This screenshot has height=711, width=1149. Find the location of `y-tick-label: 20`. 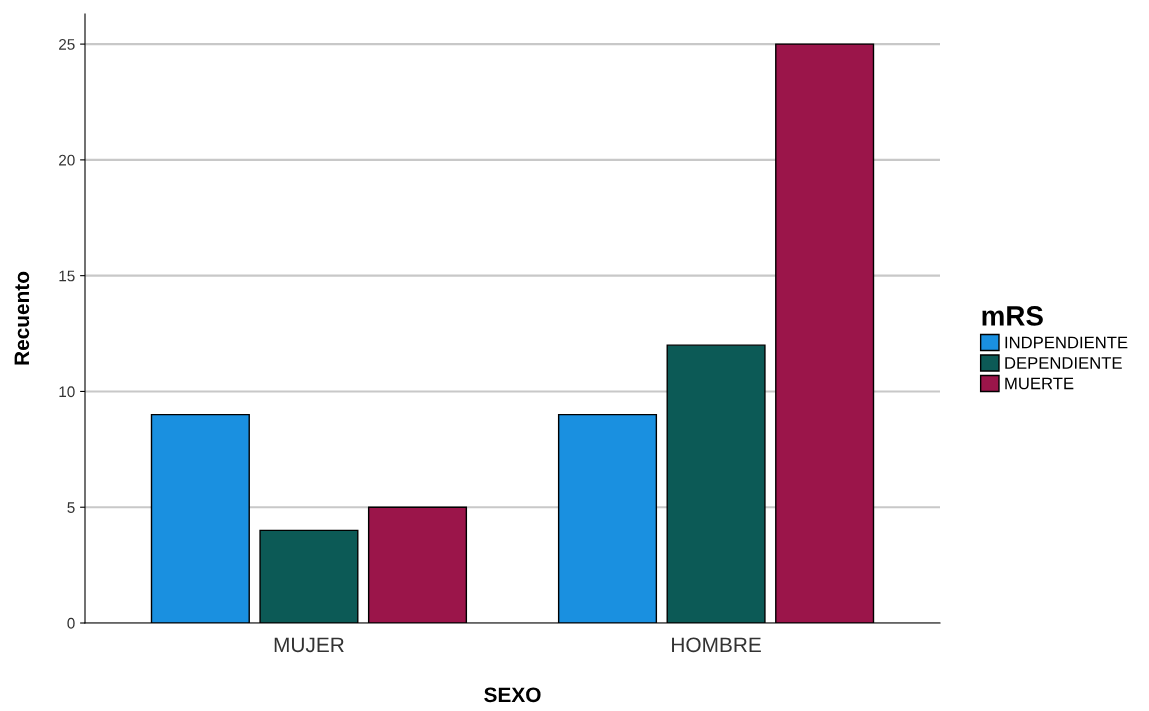

y-tick-label: 20 is located at coordinates (67, 160).